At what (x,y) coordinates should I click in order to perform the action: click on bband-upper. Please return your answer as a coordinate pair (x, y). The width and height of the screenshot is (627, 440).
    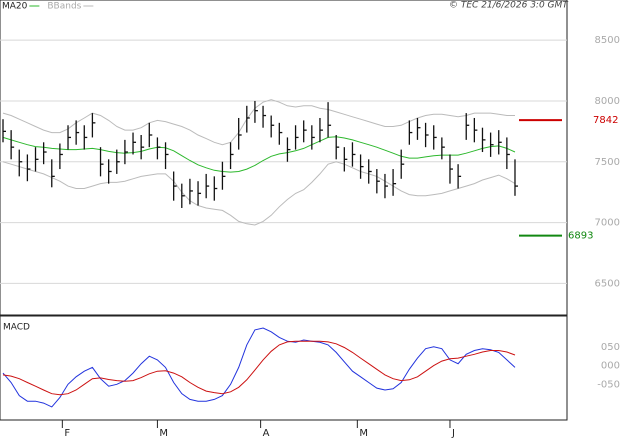
    Looking at the image, I should click on (258, 122).